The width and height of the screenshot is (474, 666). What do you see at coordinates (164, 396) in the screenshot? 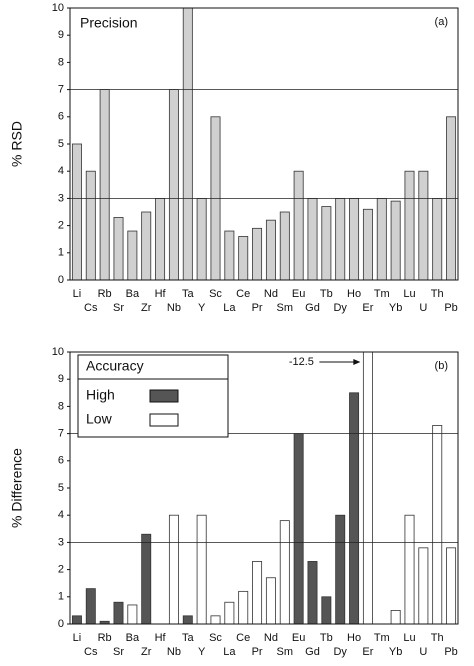
I see `legend-swatch` at bounding box center [164, 396].